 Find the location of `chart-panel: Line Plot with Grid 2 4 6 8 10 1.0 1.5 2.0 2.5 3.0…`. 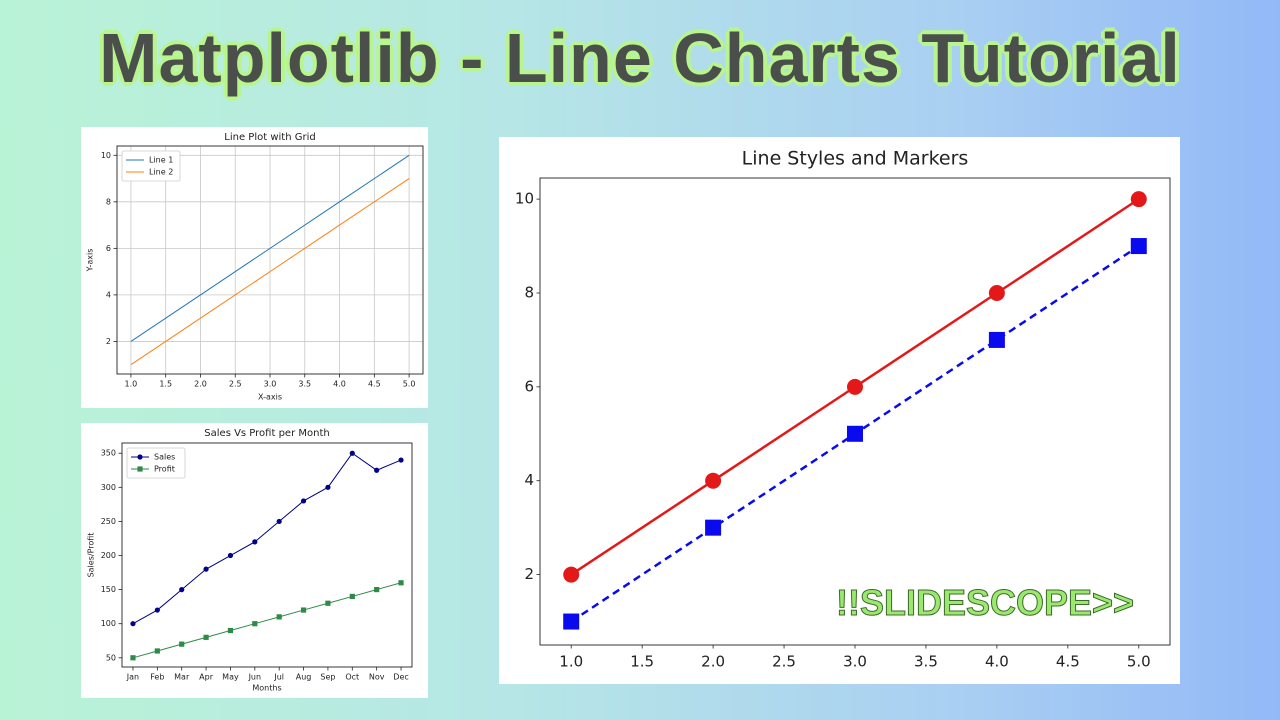

chart-panel: Line Plot with Grid 2 4 6 8 10 1.0 1.5 2.0 2.5 3.0… is located at coordinates (254, 267).